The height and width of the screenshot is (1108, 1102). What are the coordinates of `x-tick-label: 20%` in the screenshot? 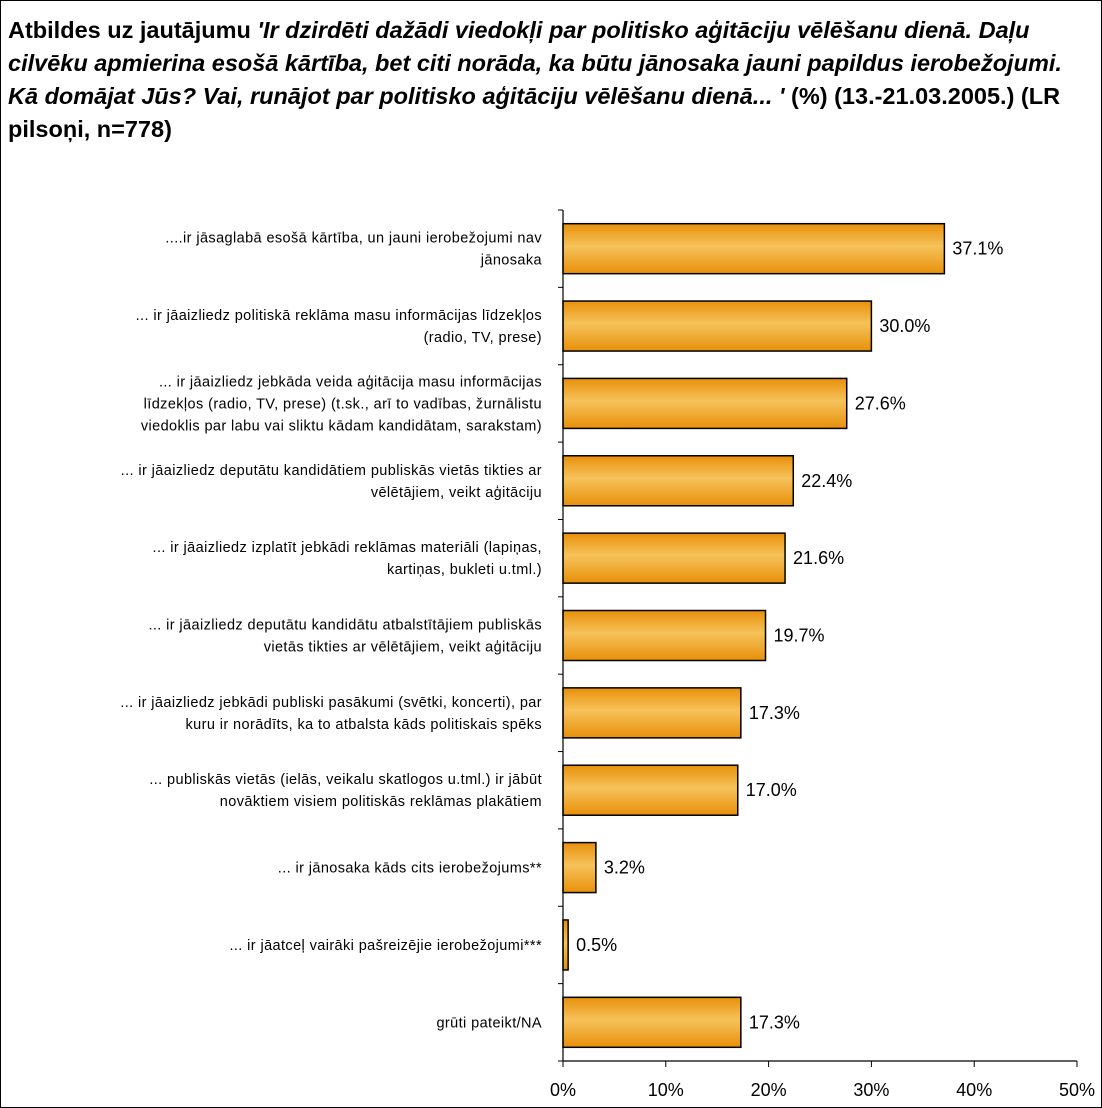 It's located at (769, 1090).